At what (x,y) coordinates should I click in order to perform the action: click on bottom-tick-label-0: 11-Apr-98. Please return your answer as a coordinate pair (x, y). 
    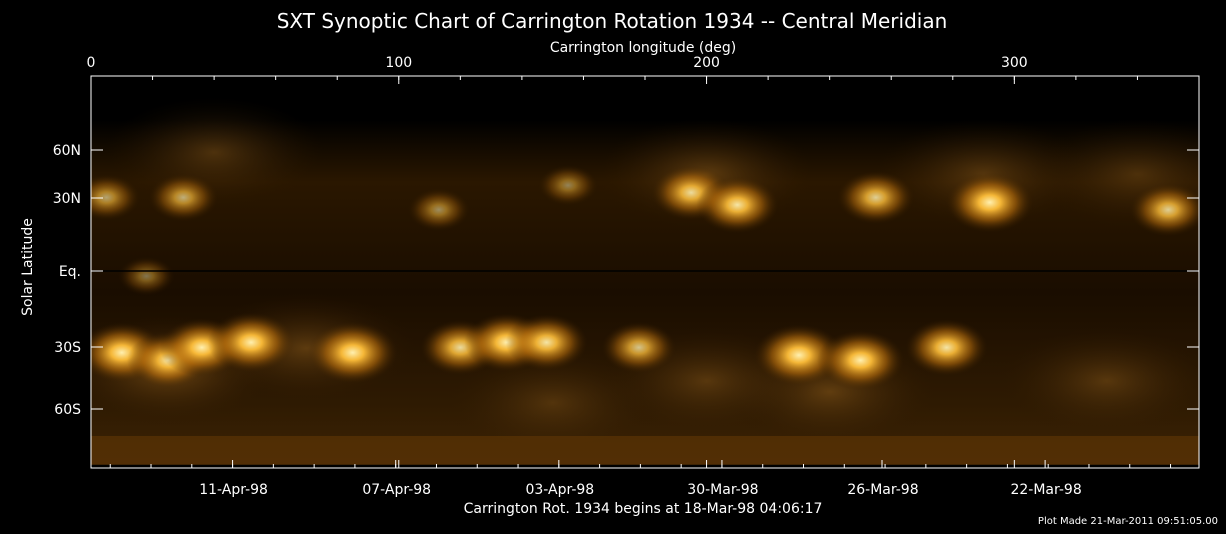
    Looking at the image, I should click on (233, 490).